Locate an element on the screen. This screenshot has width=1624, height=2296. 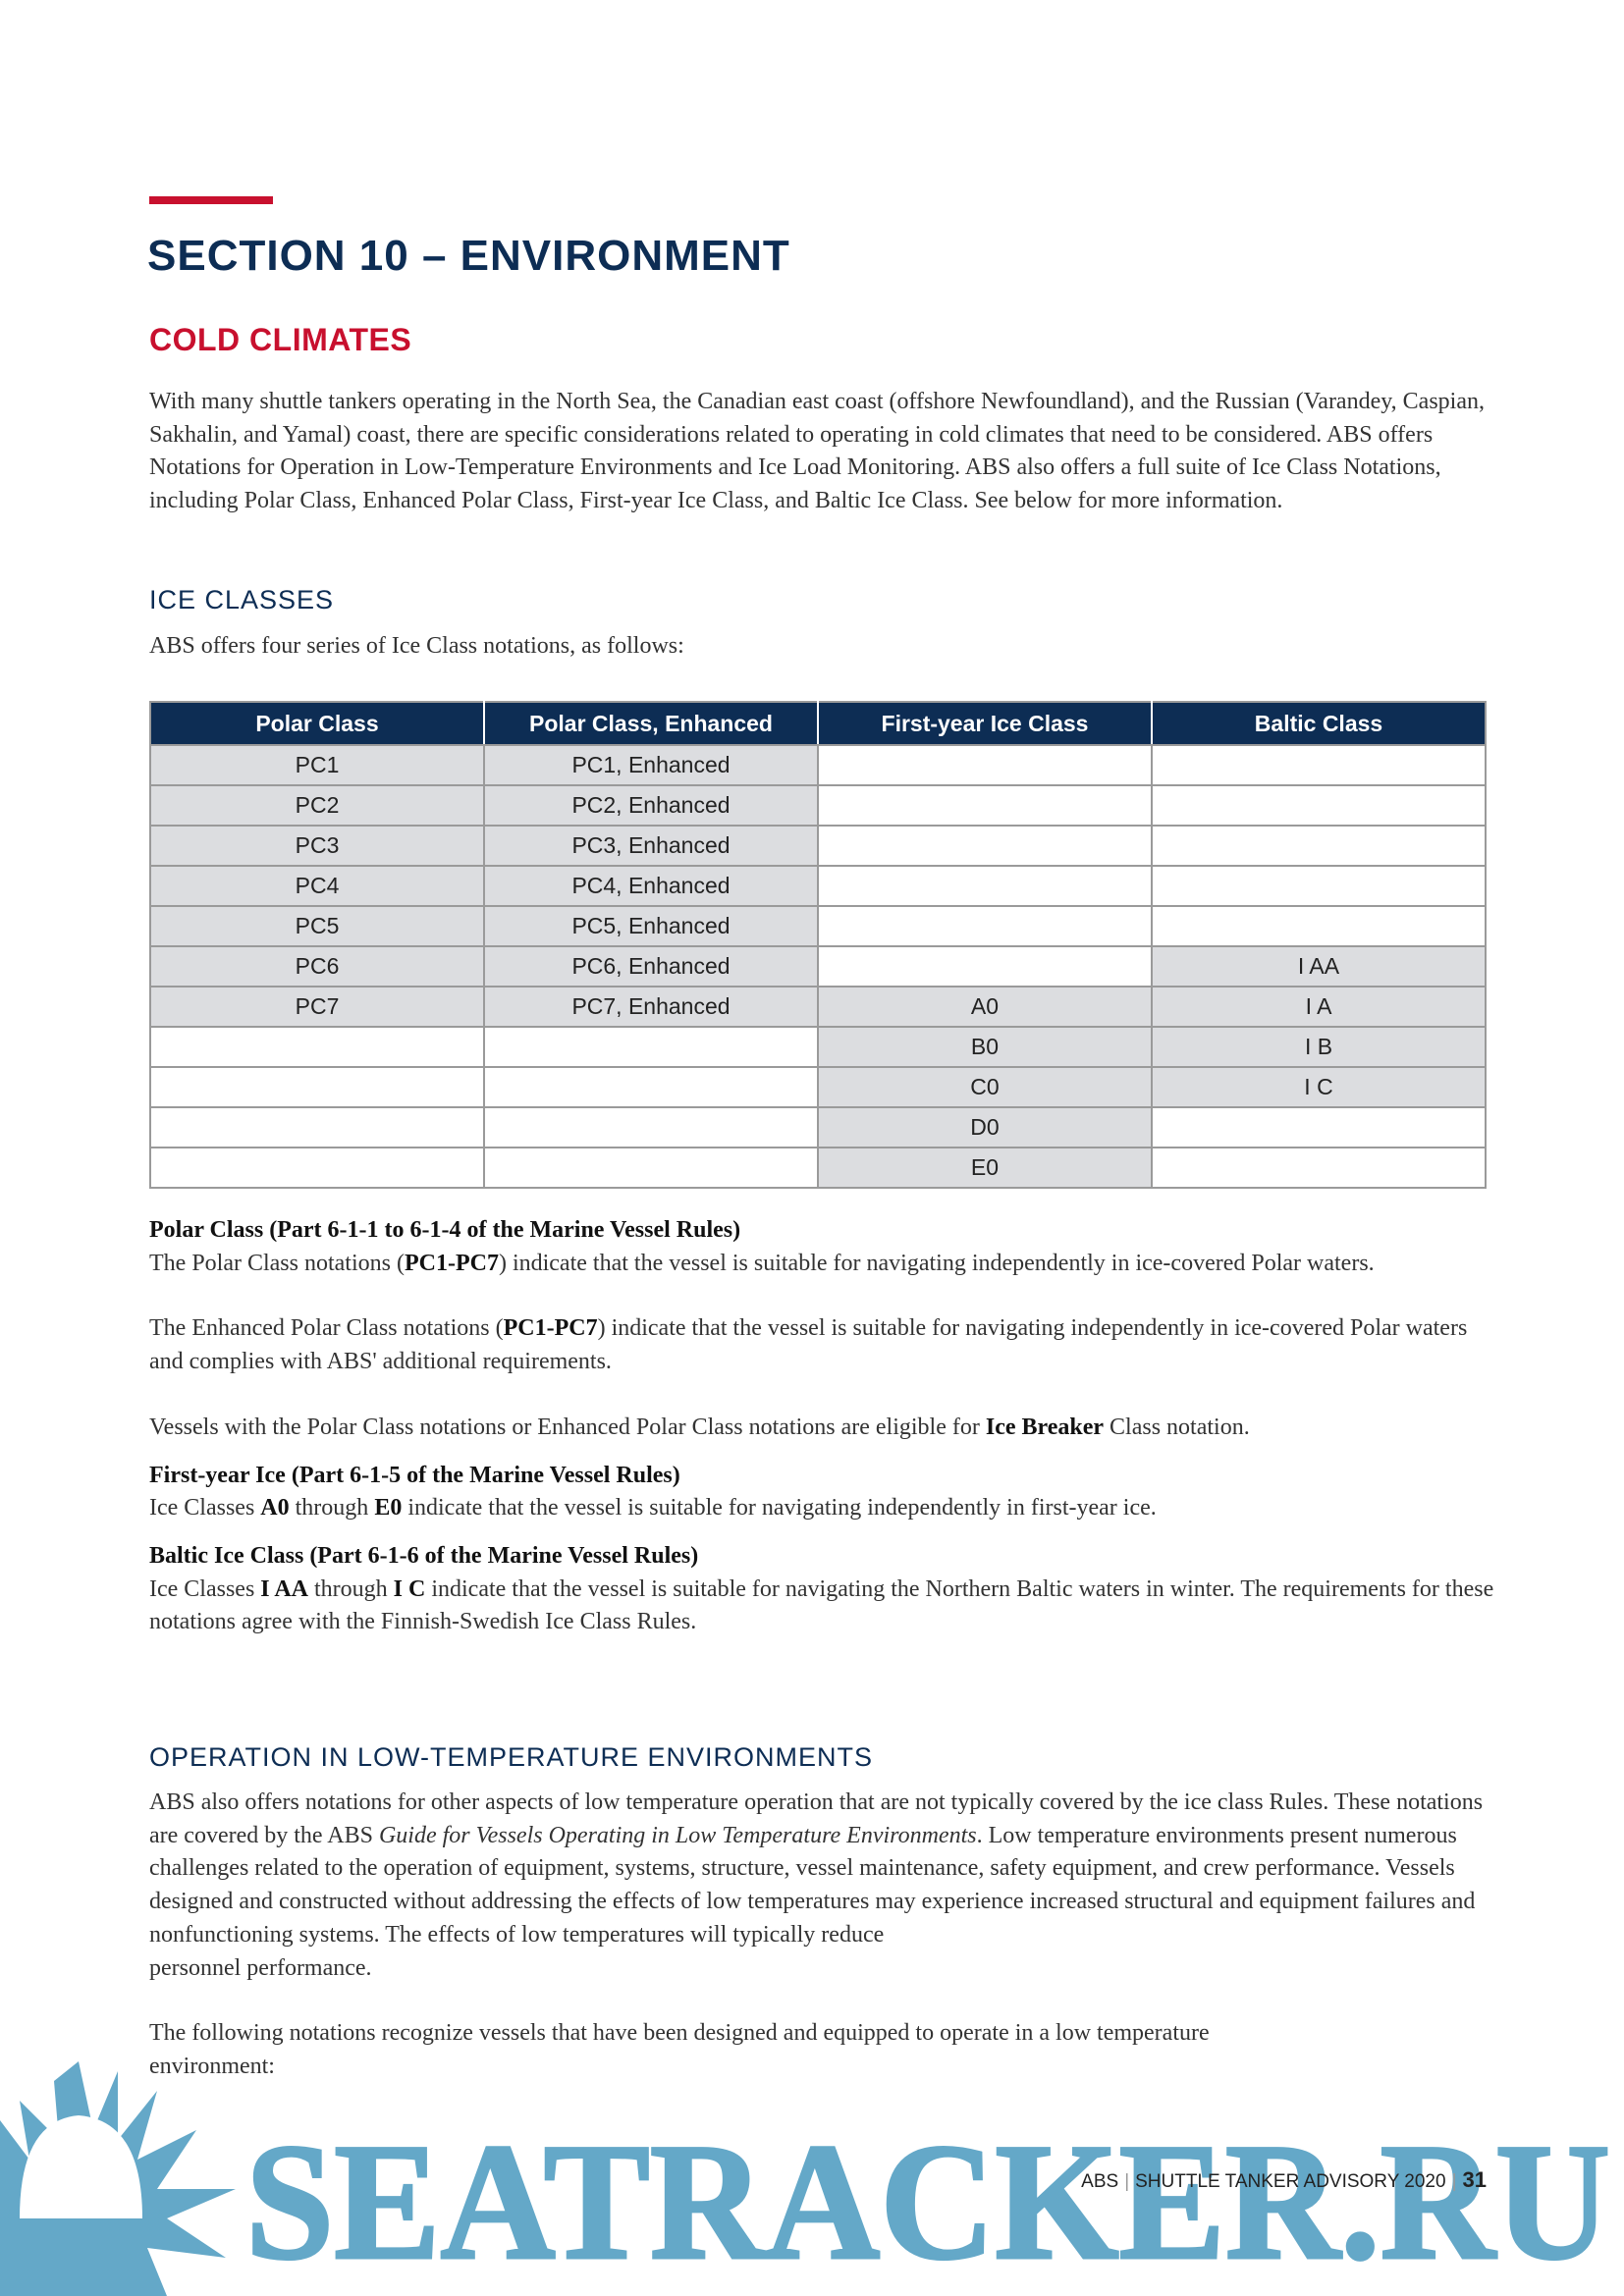
page-footer: ABS | SHUTTLE TANKER ADVISORY 2020 | 31 is located at coordinates (1284, 2179).